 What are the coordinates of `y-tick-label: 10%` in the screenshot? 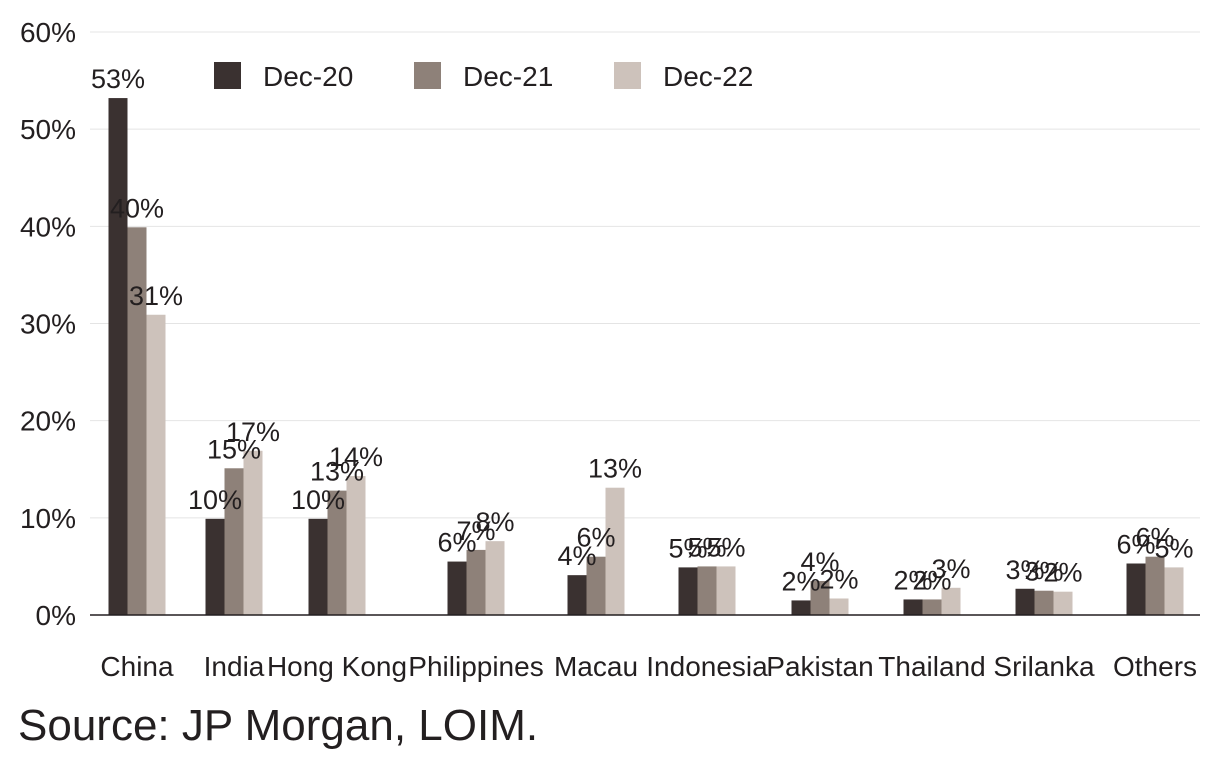 It's located at (48, 518).